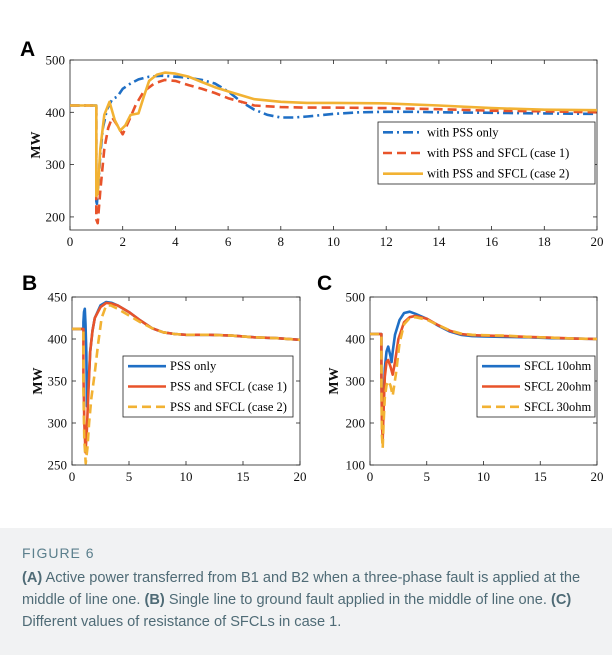 The image size is (612, 655). What do you see at coordinates (193, 366) in the screenshot?
I see `legend-label-1: PSS only` at bounding box center [193, 366].